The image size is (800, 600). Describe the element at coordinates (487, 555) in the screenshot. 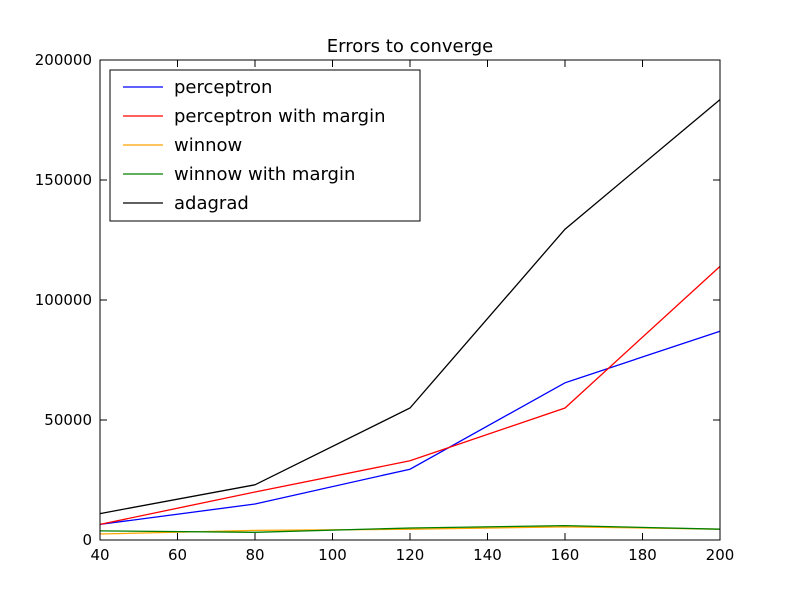

I see `x-tick-label-5: 140` at that location.